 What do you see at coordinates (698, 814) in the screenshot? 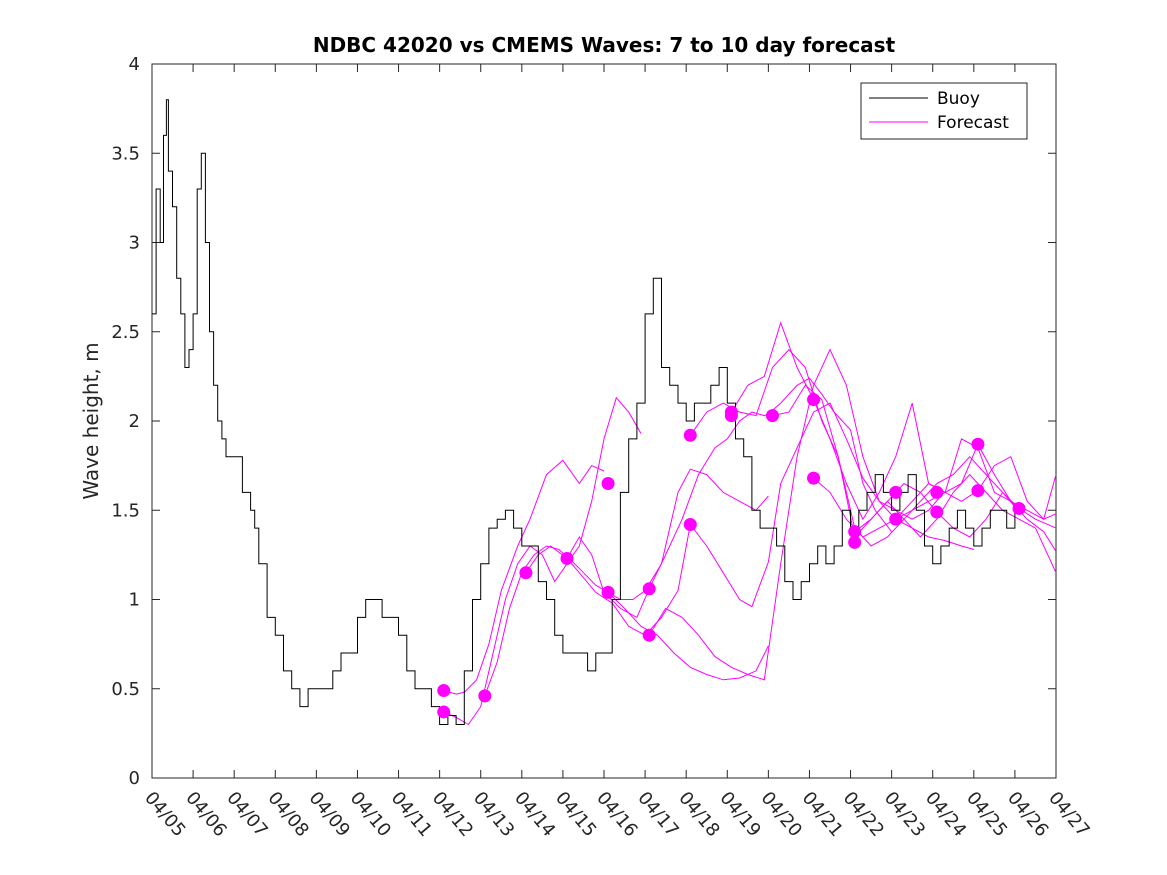
I see `x-tick-label: 04/18` at bounding box center [698, 814].